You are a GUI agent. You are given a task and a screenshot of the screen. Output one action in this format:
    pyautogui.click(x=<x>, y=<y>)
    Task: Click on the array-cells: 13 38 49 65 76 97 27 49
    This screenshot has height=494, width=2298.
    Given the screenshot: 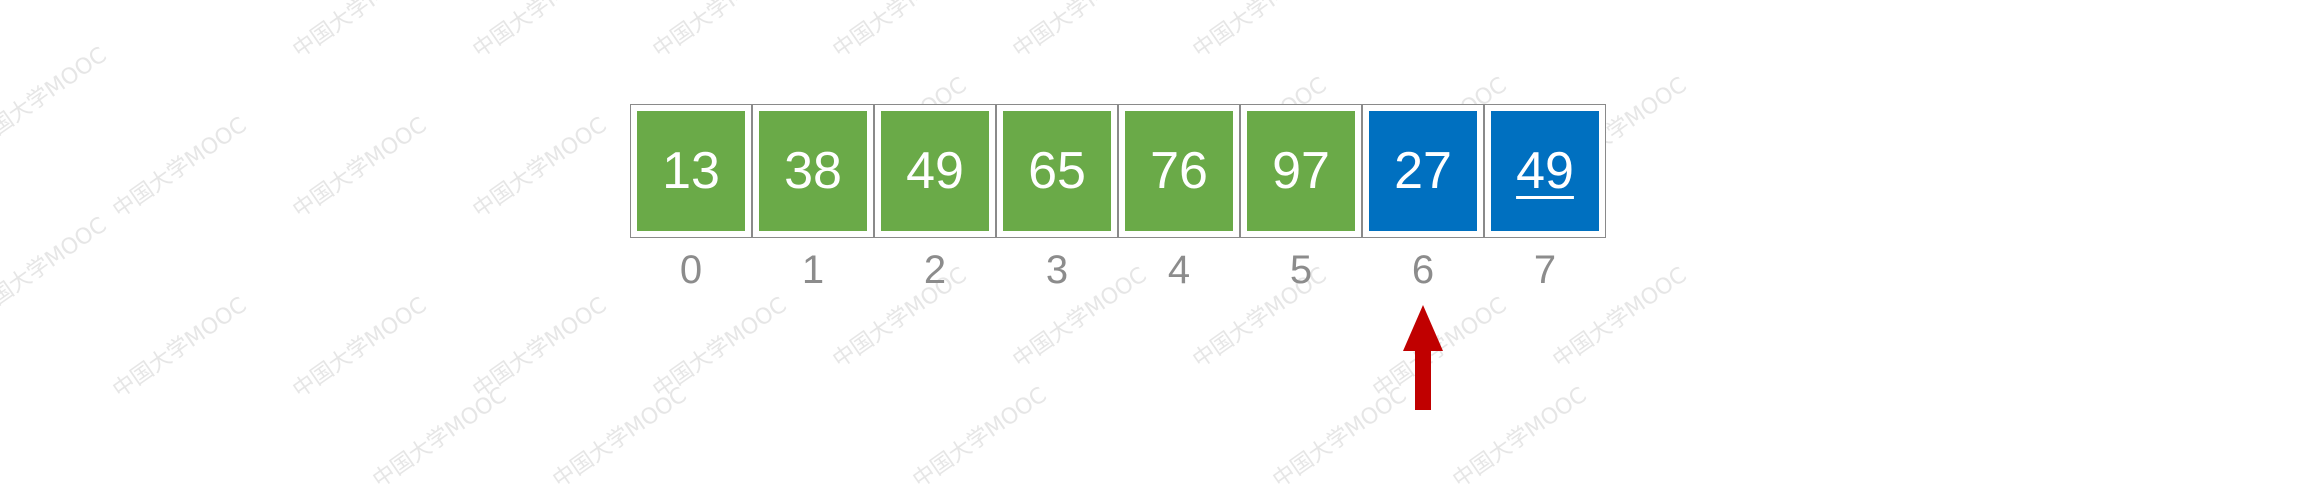 What is the action you would take?
    pyautogui.click(x=1118, y=172)
    